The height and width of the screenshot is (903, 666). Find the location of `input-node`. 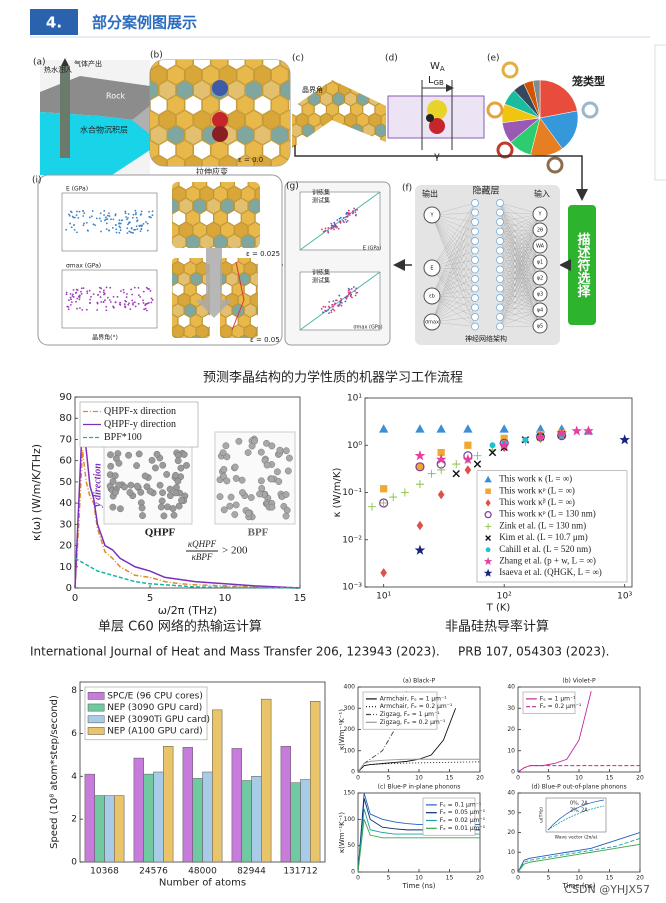

input-node is located at coordinates (540, 214).